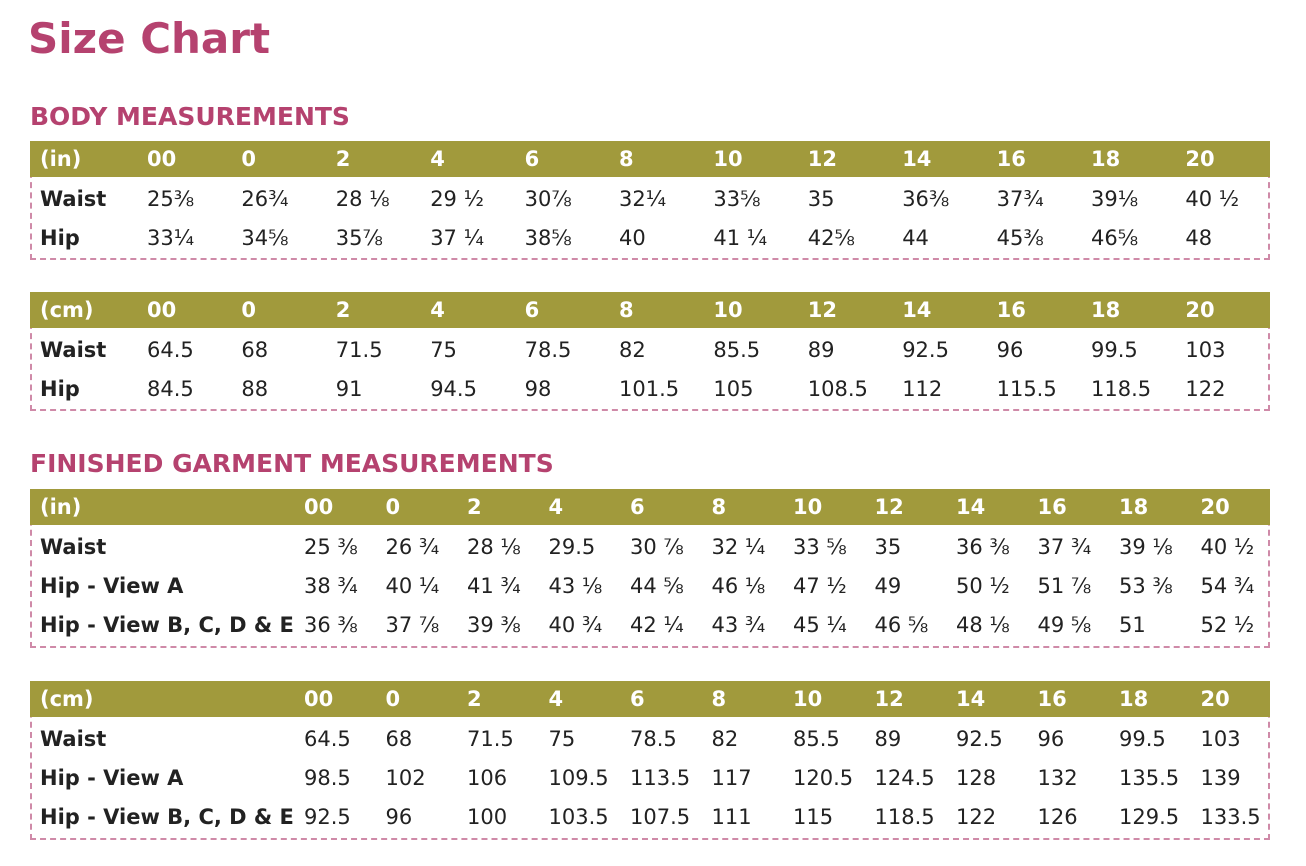 Image resolution: width=1306 pixels, height=866 pixels. What do you see at coordinates (292, 463) in the screenshot?
I see `section-heading: FINISHED GARMENT MEASUREMENTS` at bounding box center [292, 463].